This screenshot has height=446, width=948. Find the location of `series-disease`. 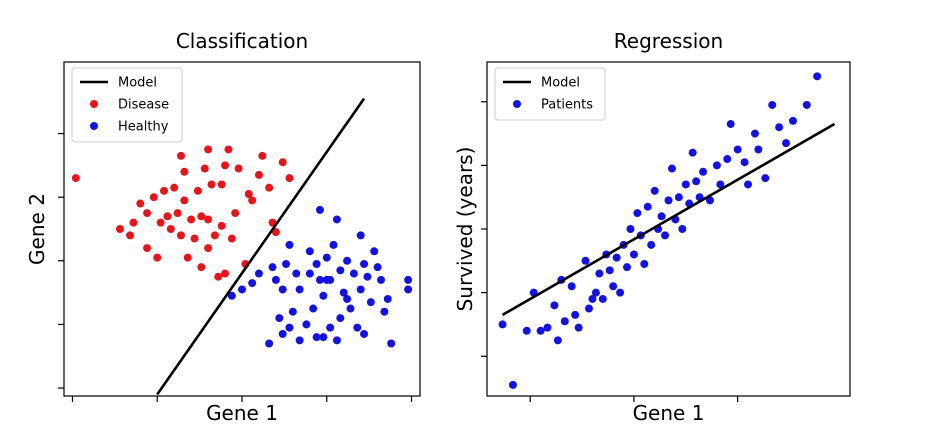

series-disease is located at coordinates (182, 213).